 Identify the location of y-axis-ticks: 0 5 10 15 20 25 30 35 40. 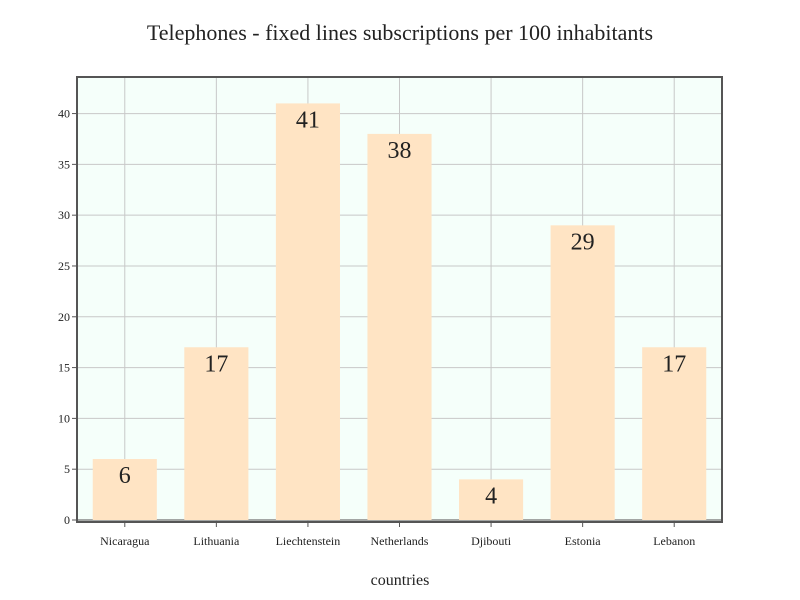
(67, 317).